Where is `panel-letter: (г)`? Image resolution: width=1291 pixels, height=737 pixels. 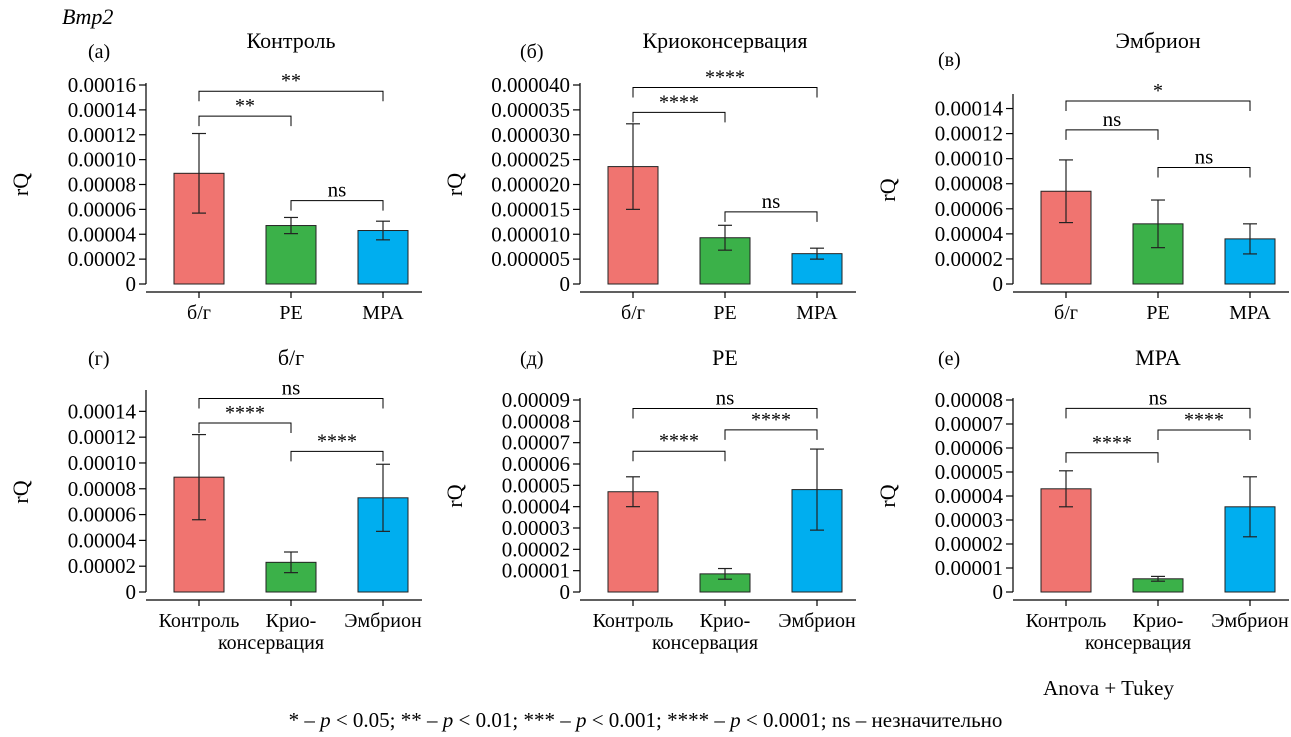
panel-letter: (г) is located at coordinates (99, 359).